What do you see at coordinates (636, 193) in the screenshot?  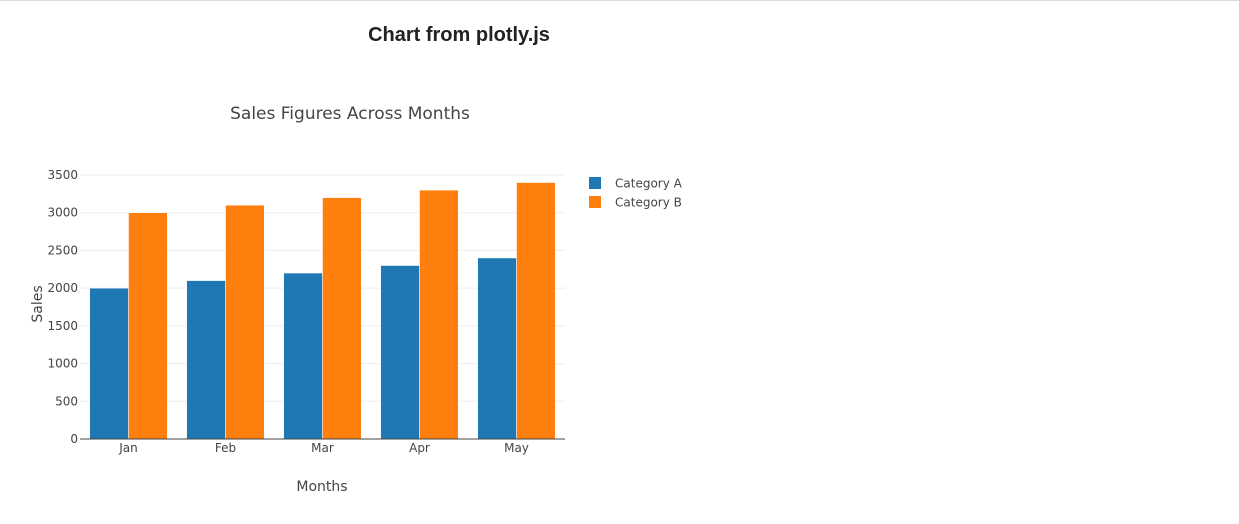 I see `legend: Category A Category B` at bounding box center [636, 193].